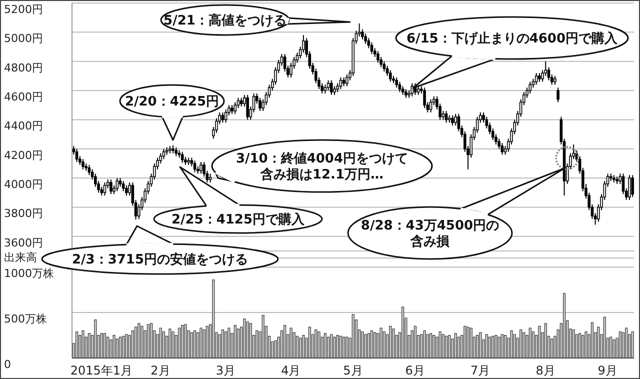 Image resolution: width=640 pixels, height=379 pixels. Describe the element at coordinates (23, 39) in the screenshot. I see `y-tick-label: 5000円` at that location.